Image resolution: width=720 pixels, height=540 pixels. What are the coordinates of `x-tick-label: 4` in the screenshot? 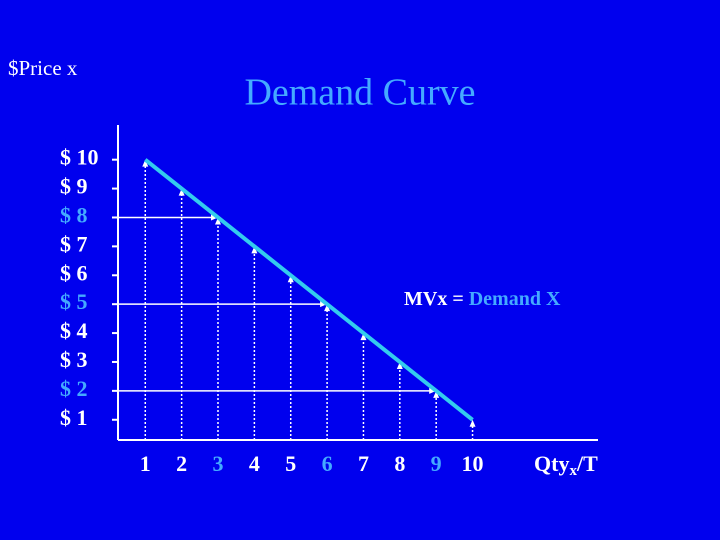 It's located at (254, 463).